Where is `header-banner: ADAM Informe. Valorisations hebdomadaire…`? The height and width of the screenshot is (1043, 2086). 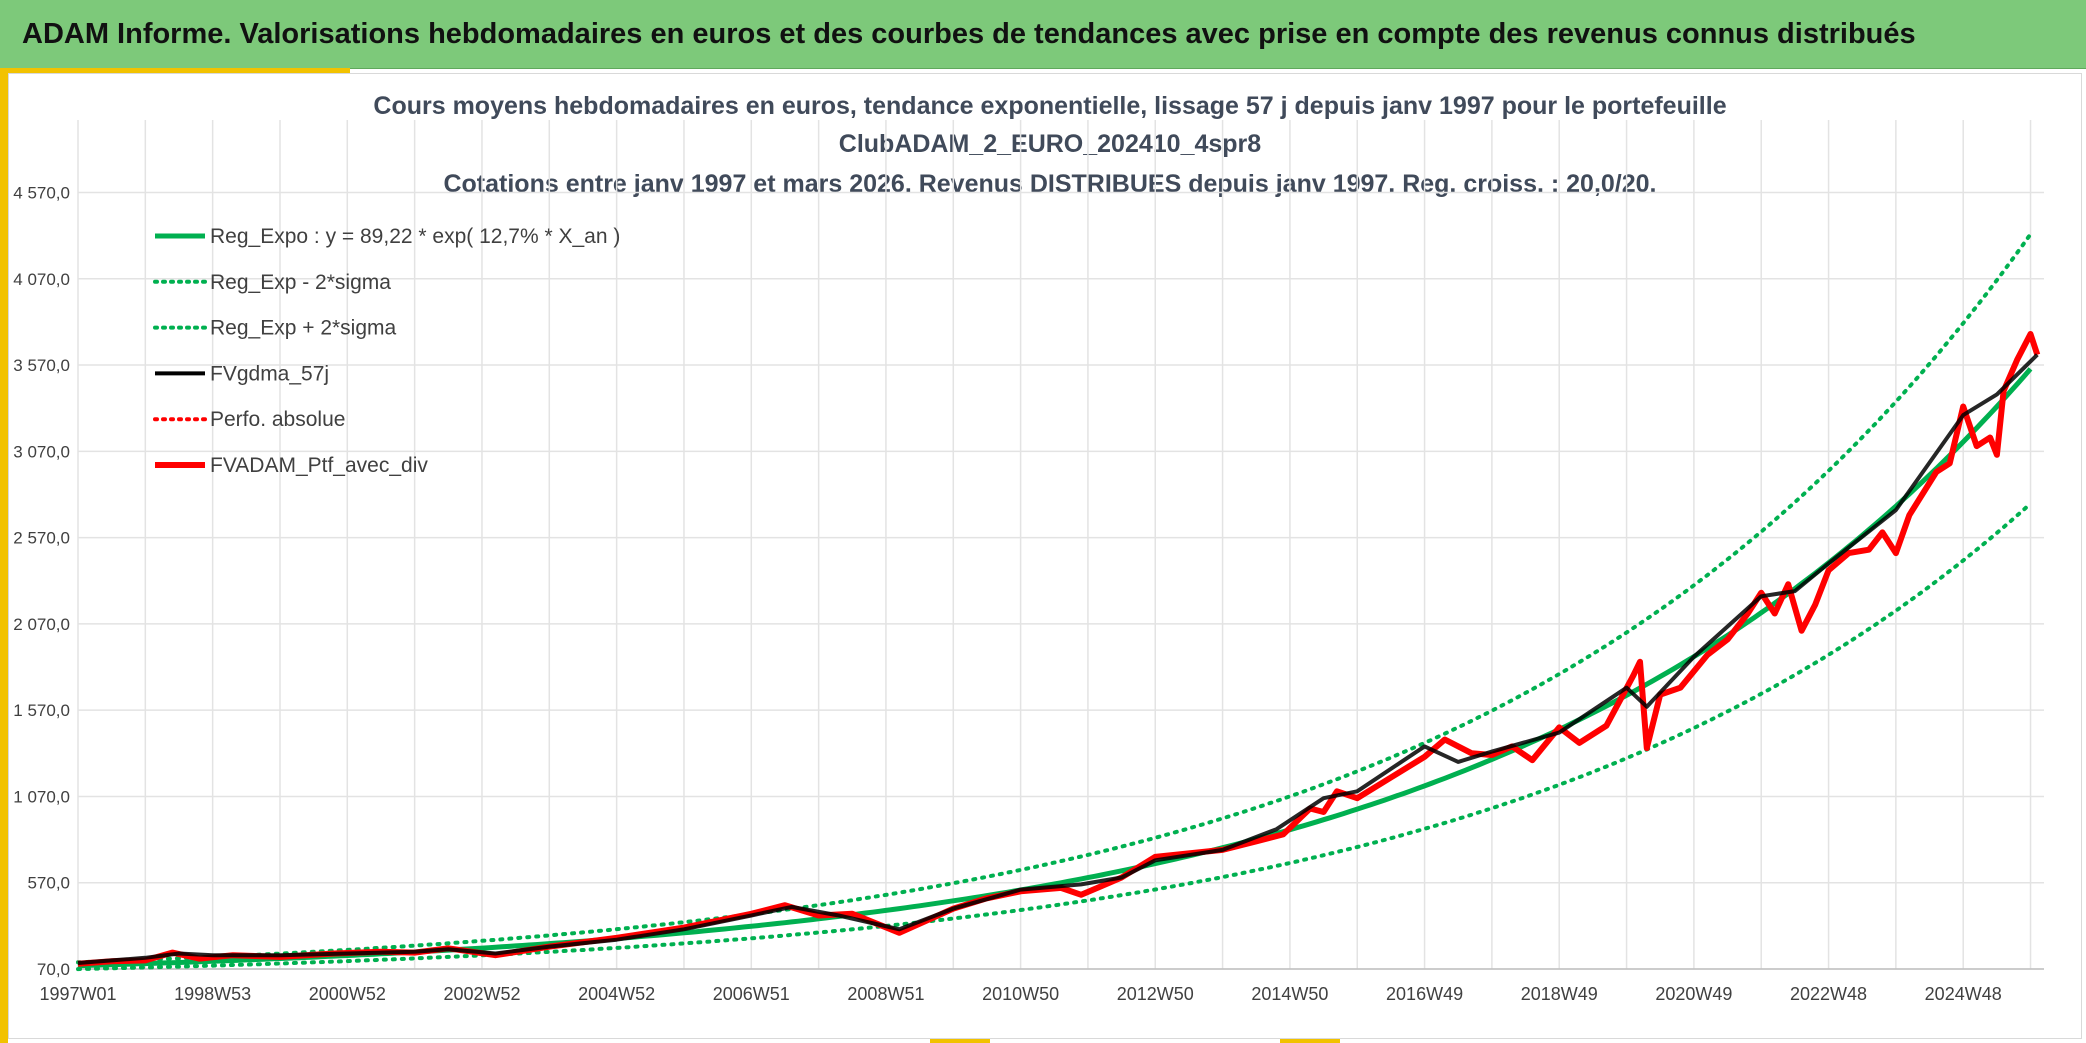
header-banner: ADAM Informe. Valorisations hebdomadaire… is located at coordinates (1043, 34).